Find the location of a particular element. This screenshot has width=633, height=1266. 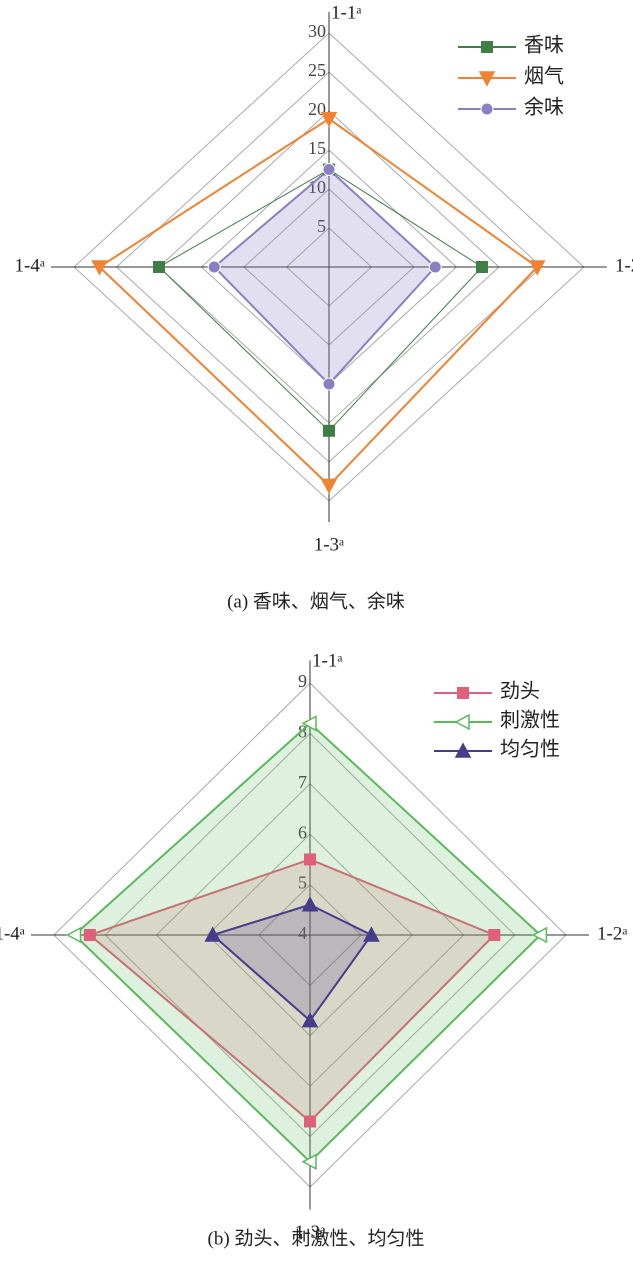

caption: (b) 劲头、刺激性、均匀性 is located at coordinates (316, 1238).